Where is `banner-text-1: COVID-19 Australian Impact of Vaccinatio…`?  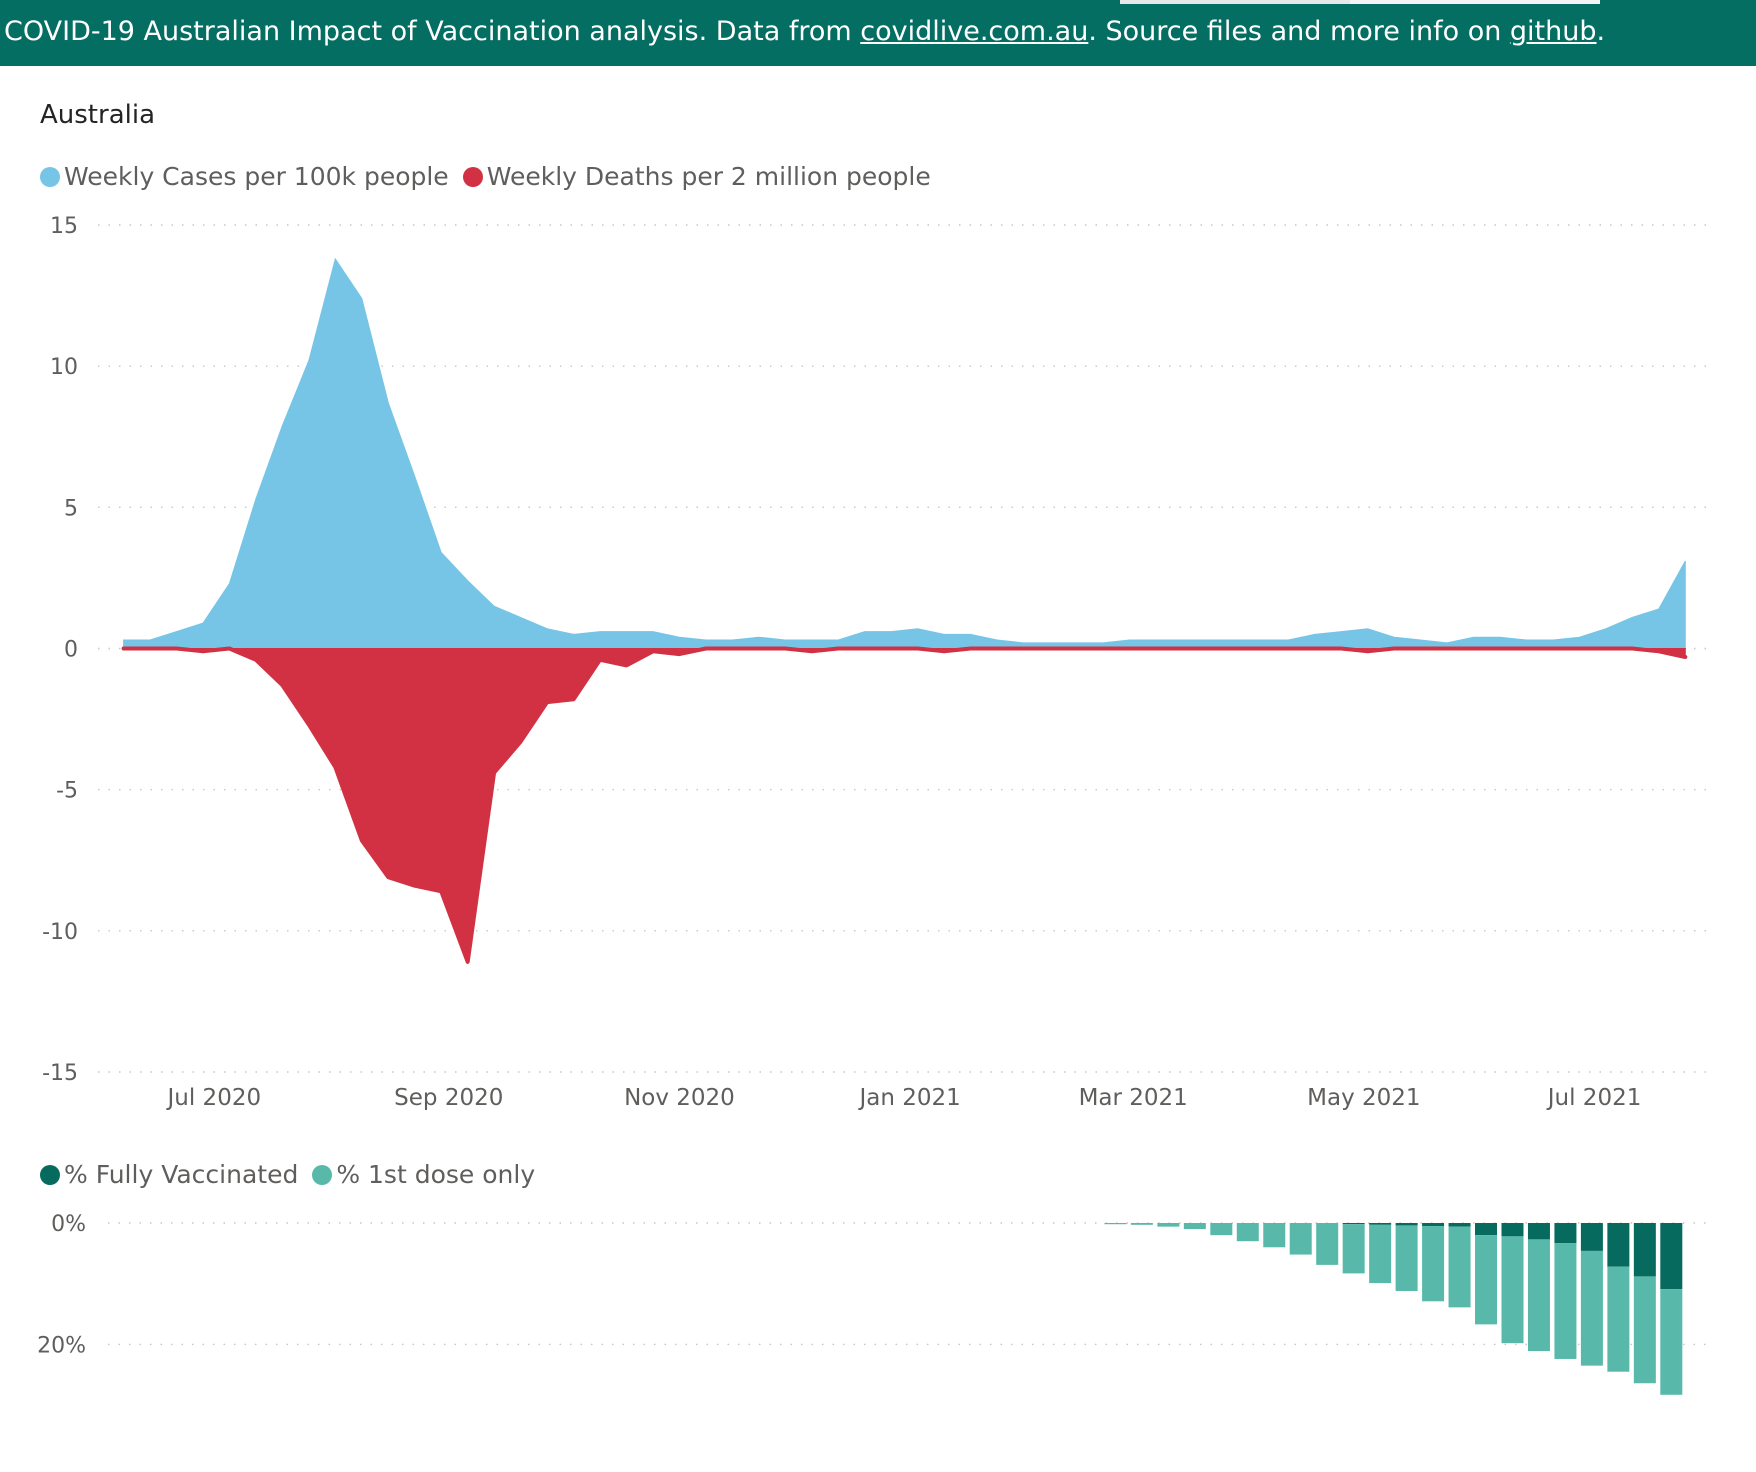 banner-text-1: COVID-19 Australian Impact of Vaccinatio… is located at coordinates (432, 31).